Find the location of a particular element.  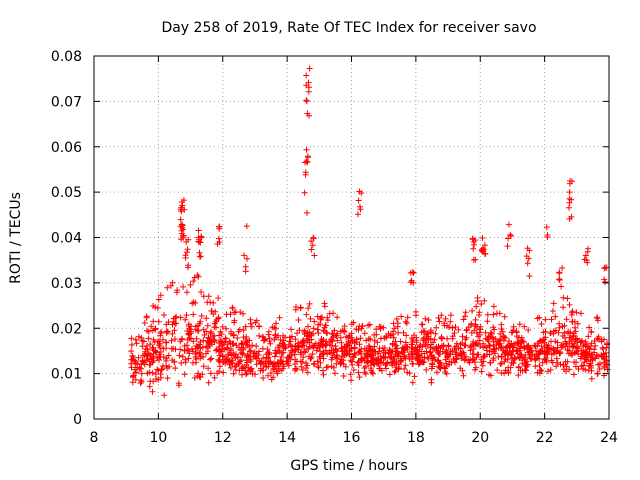

x-tick-label: 16 is located at coordinates (352, 438).